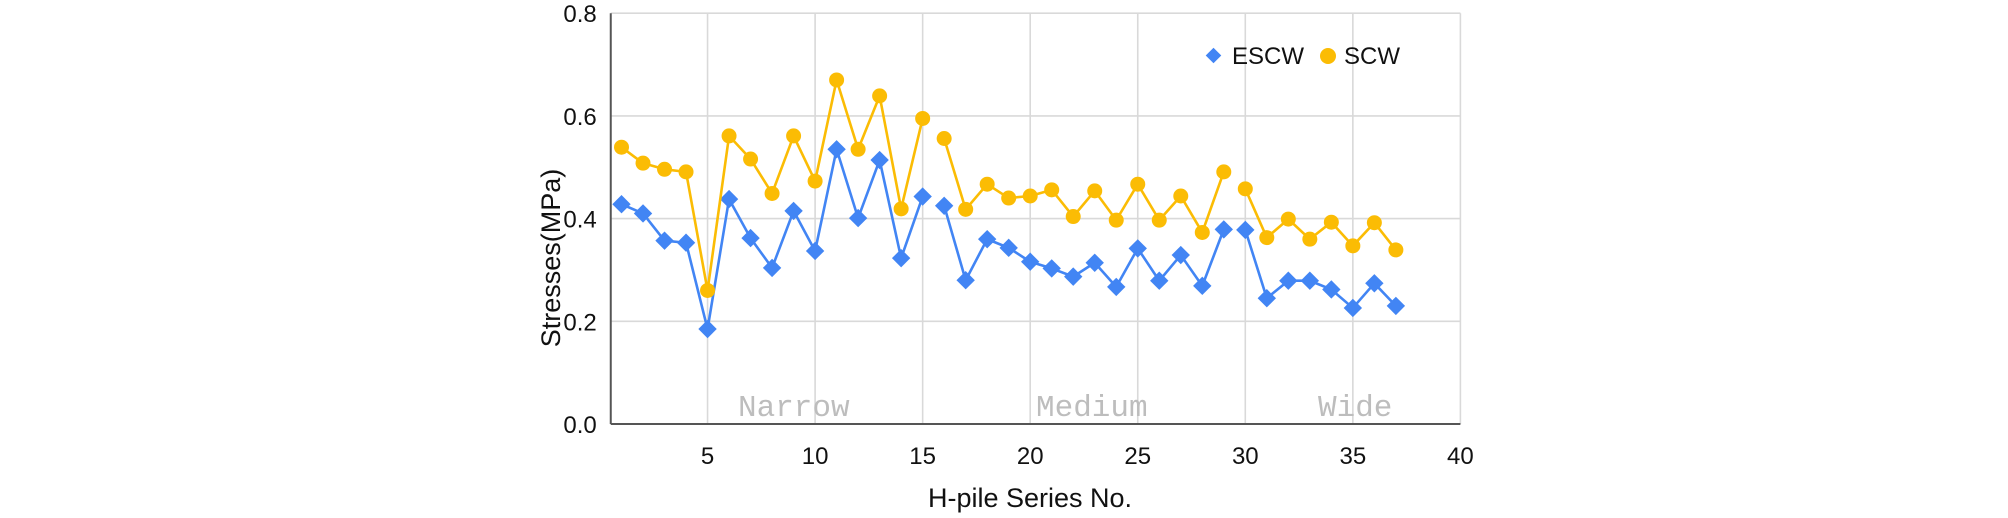 The width and height of the screenshot is (2008, 518). Describe the element at coordinates (1030, 498) in the screenshot. I see `x-axis-title: H-pile Series No.` at that location.